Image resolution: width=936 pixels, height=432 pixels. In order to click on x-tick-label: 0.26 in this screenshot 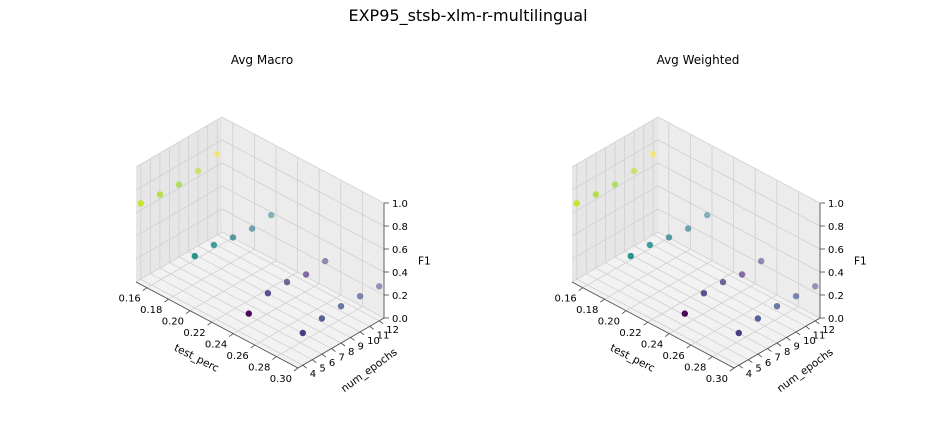, I will do `click(674, 356)`.